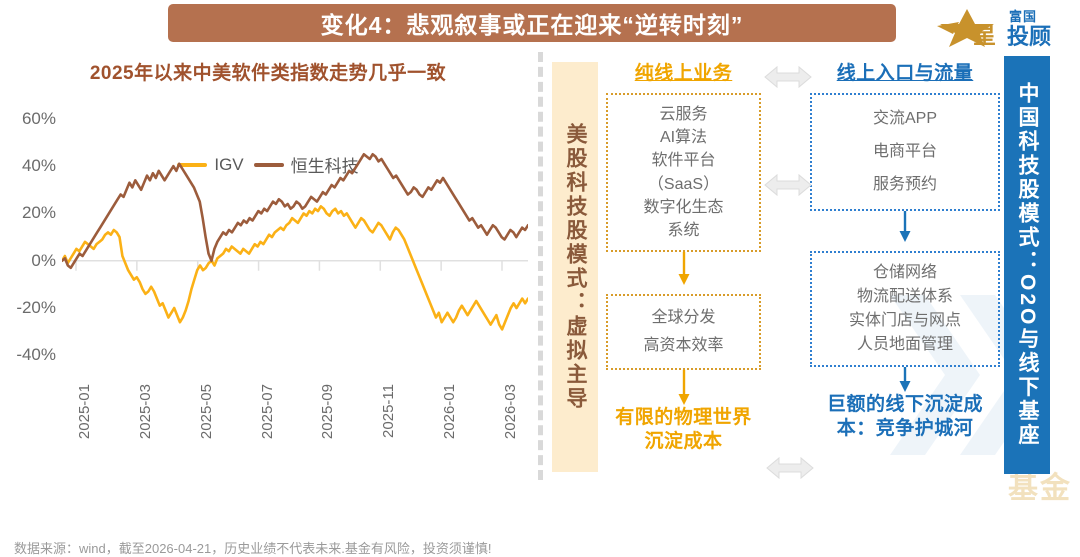 This screenshot has width=1080, height=557. What do you see at coordinates (683, 346) in the screenshot?
I see `online-box2-item: 高资本效率` at bounding box center [683, 346].